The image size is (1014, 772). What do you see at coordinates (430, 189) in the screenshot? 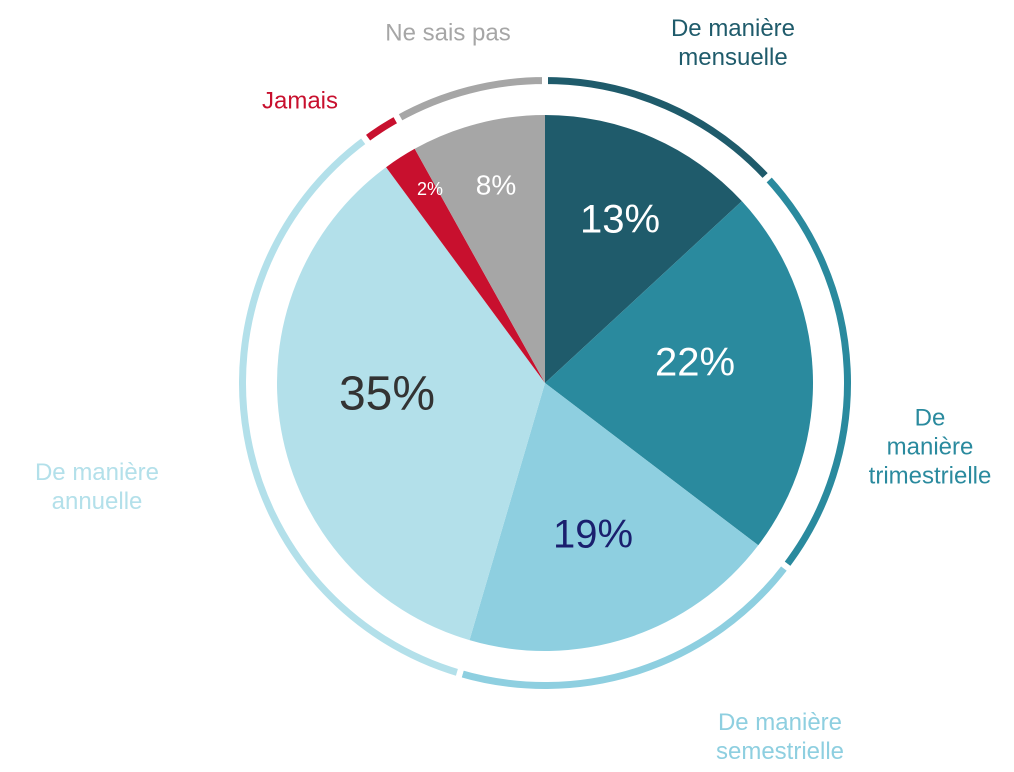
I see `data-label: 2%` at bounding box center [430, 189].